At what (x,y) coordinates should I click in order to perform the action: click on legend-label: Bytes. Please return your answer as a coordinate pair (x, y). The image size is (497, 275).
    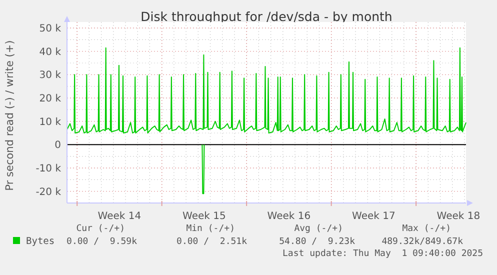
    Looking at the image, I should click on (40, 241).